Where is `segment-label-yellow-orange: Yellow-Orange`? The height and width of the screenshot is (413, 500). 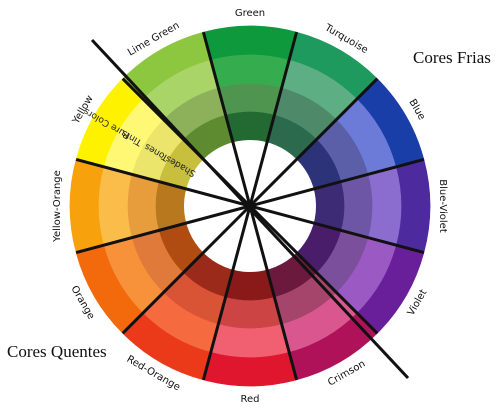 segment-label-yellow-orange: Yellow-Orange is located at coordinates (57, 206).